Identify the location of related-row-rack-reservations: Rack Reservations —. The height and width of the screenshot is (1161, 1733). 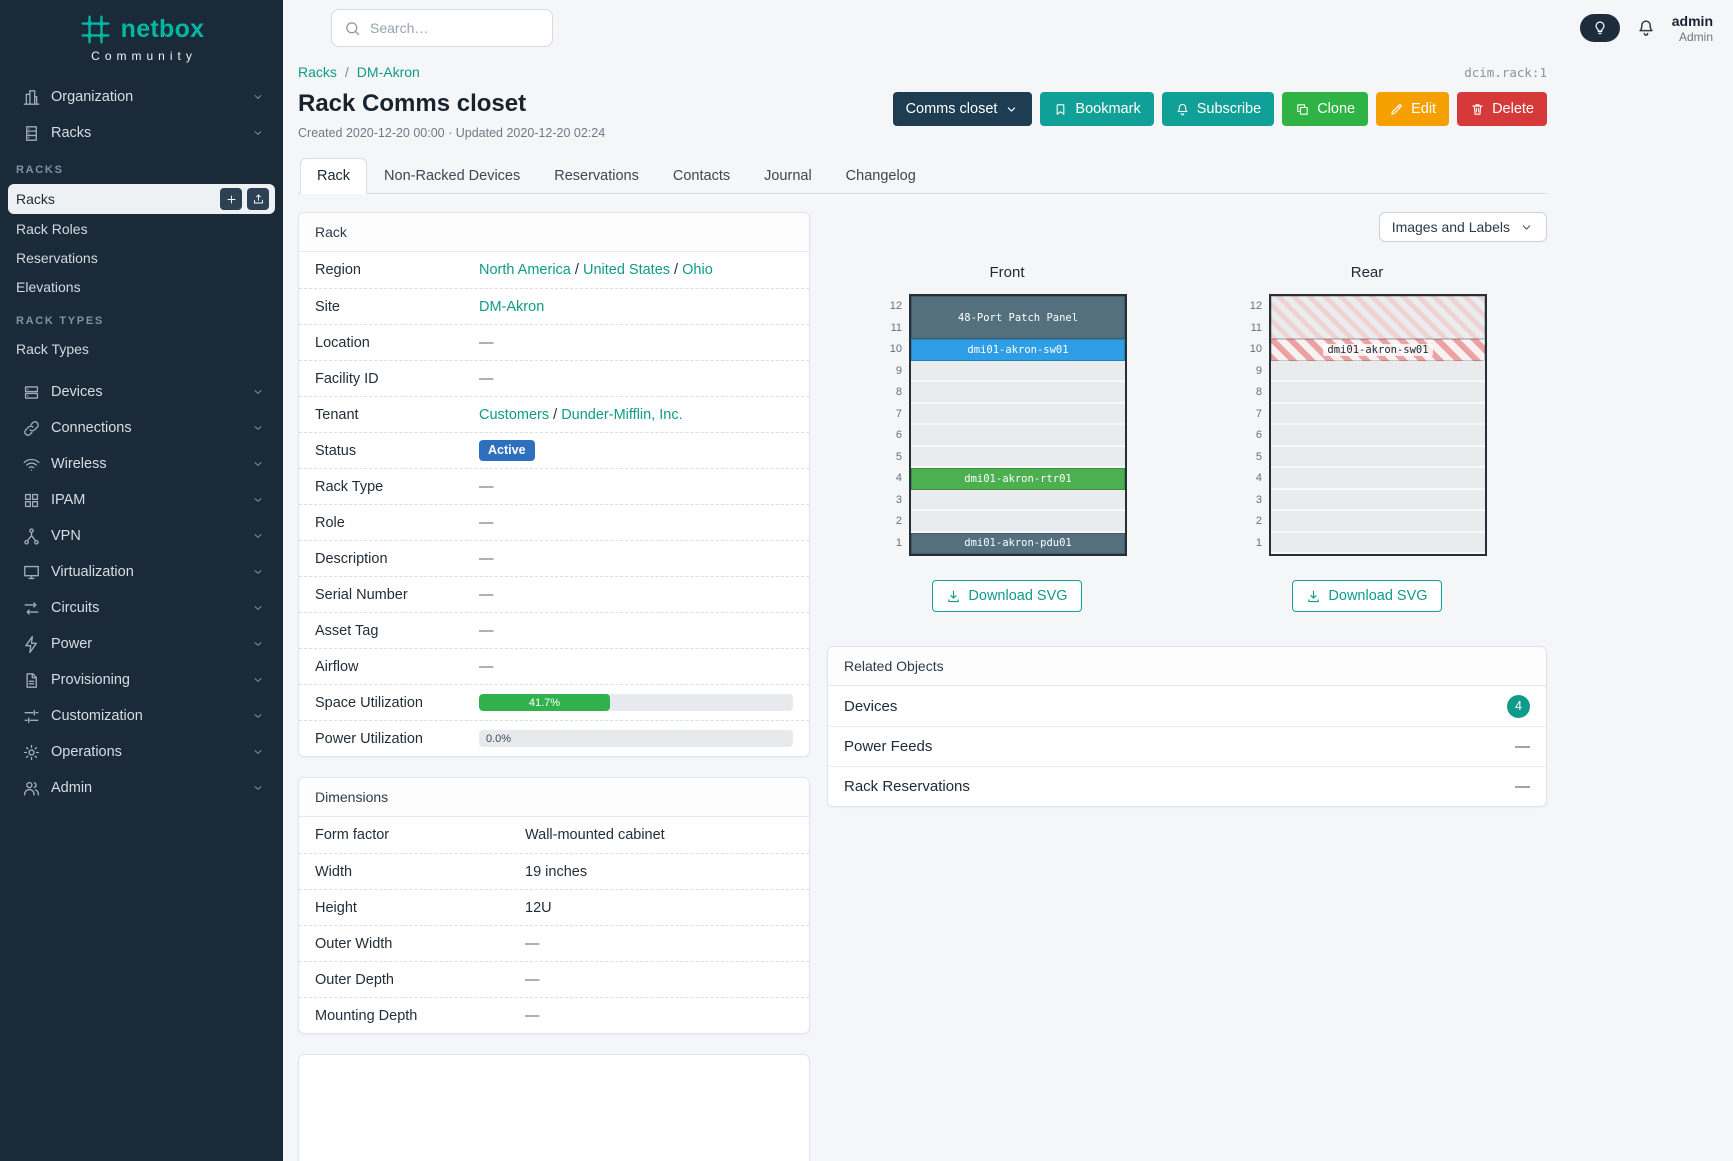
(1187, 786).